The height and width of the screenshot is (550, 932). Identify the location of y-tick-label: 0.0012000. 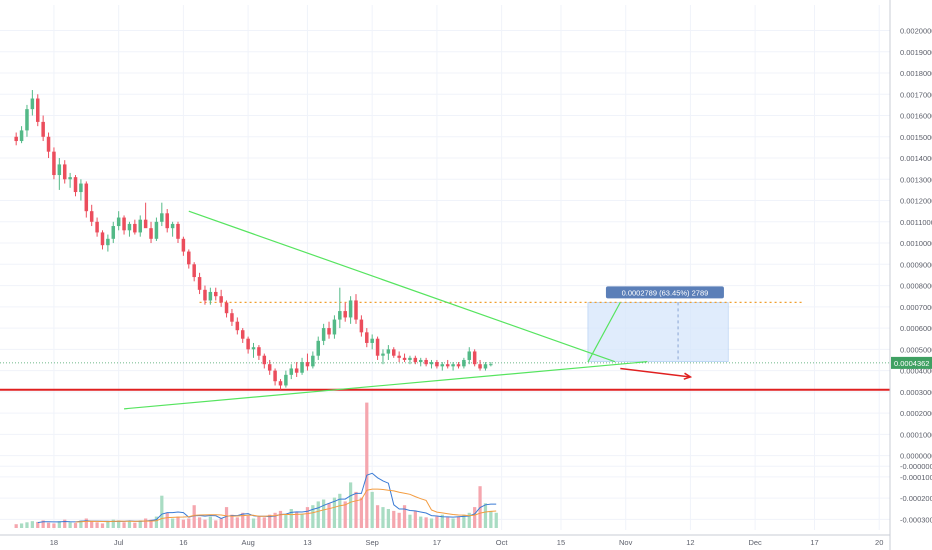
(916, 201).